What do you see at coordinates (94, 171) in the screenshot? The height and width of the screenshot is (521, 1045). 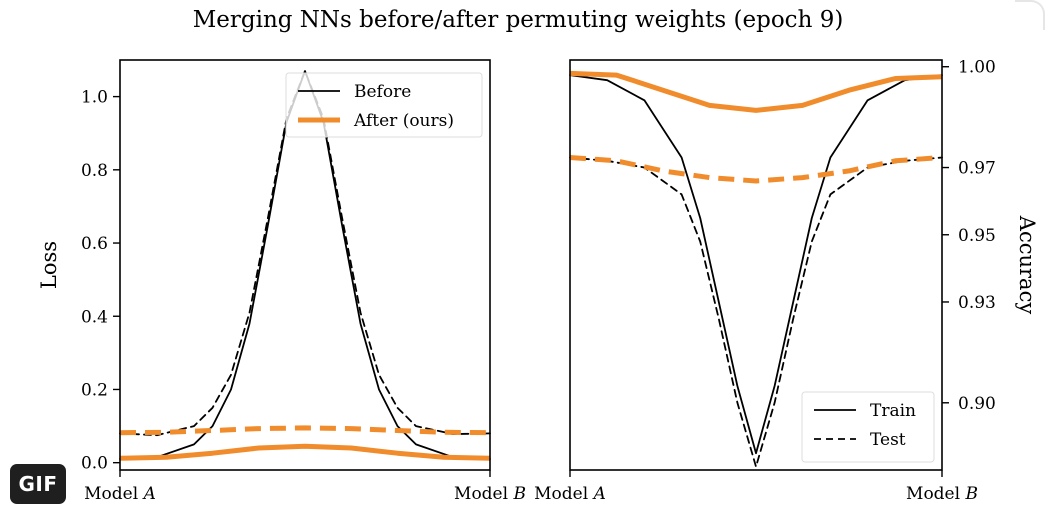 I see `y-tick-label: 0.8` at bounding box center [94, 171].